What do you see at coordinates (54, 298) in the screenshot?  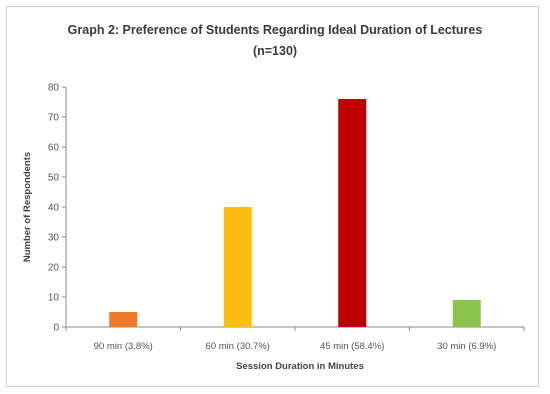 I see `y-tick-label: 10` at bounding box center [54, 298].